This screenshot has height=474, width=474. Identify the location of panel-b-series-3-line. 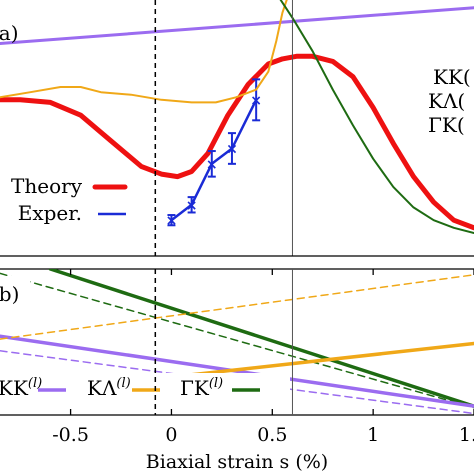
(237, 382).